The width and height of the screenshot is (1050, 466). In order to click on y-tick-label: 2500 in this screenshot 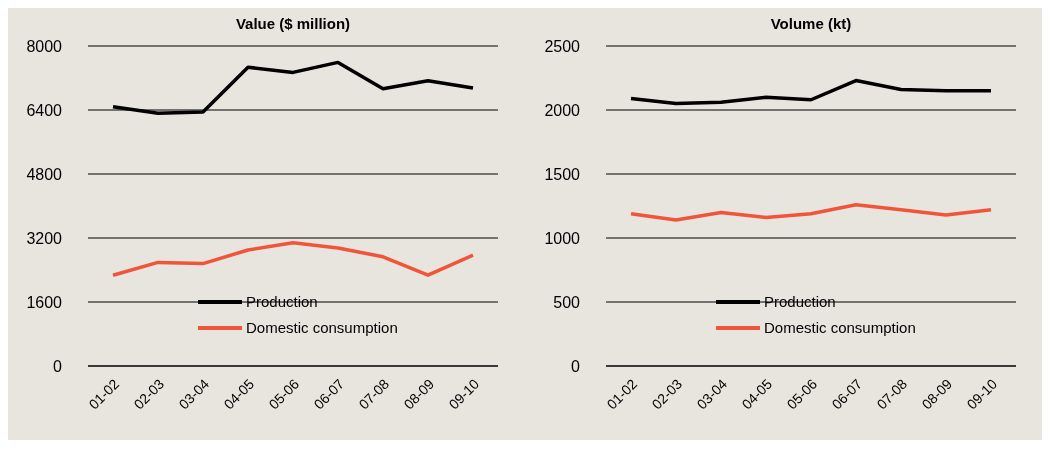, I will do `click(562, 46)`.